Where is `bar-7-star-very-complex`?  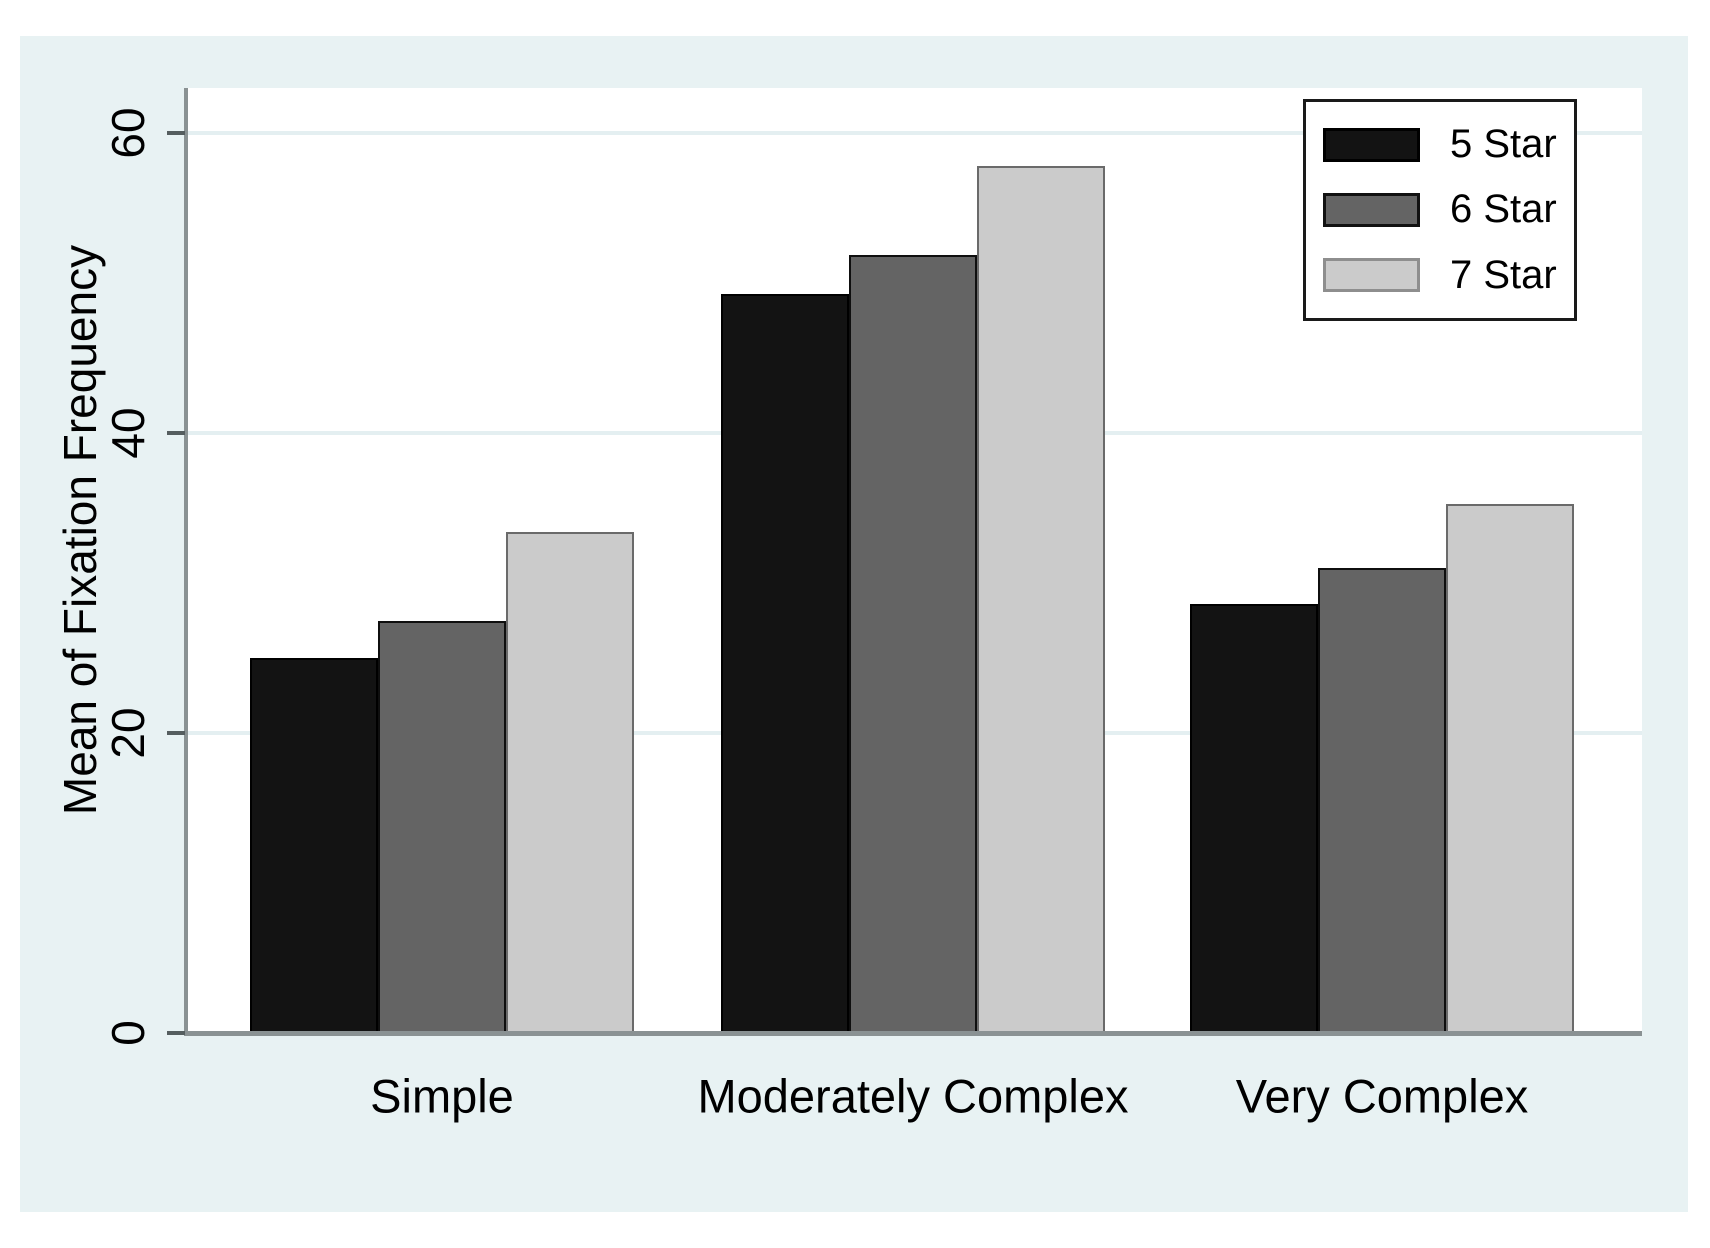 bar-7-star-very-complex is located at coordinates (1510, 768).